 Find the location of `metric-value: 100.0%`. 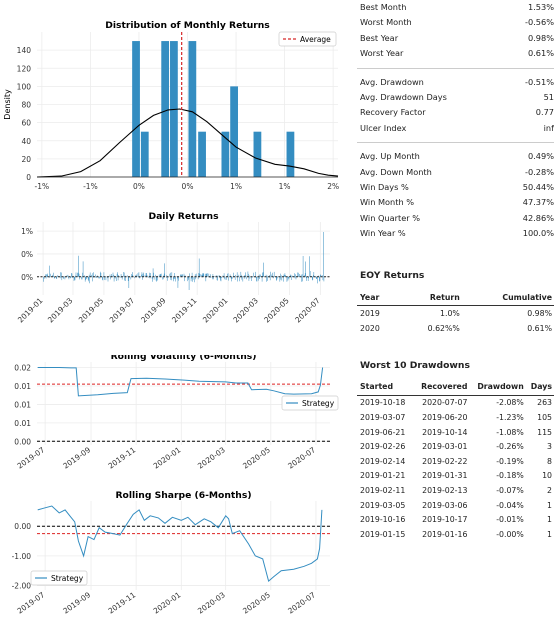

metric-value: 100.0% is located at coordinates (538, 233).